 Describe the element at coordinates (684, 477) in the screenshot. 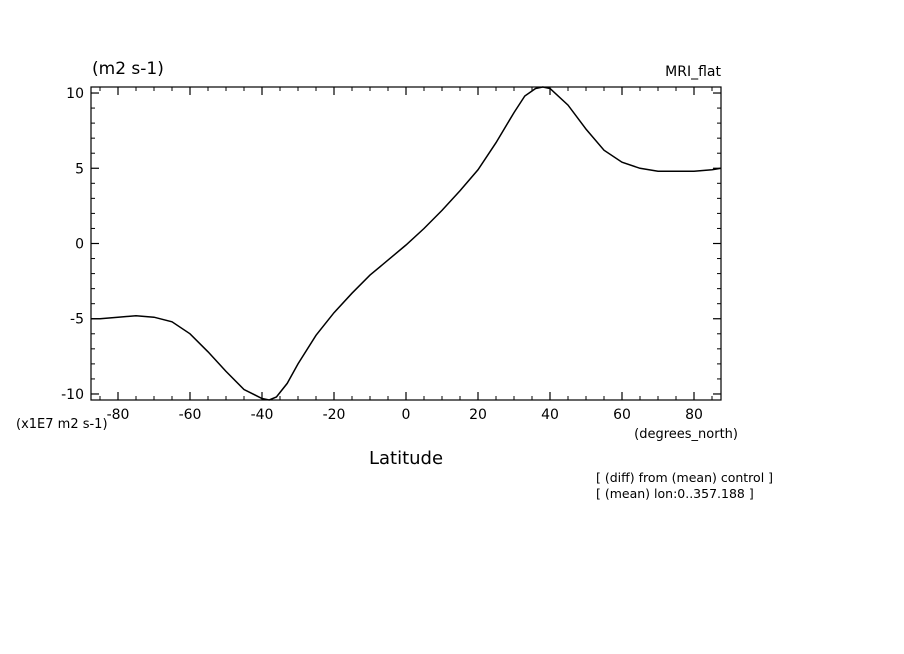

I see `note-line-1: [ (diff) from (mean) control ]` at that location.